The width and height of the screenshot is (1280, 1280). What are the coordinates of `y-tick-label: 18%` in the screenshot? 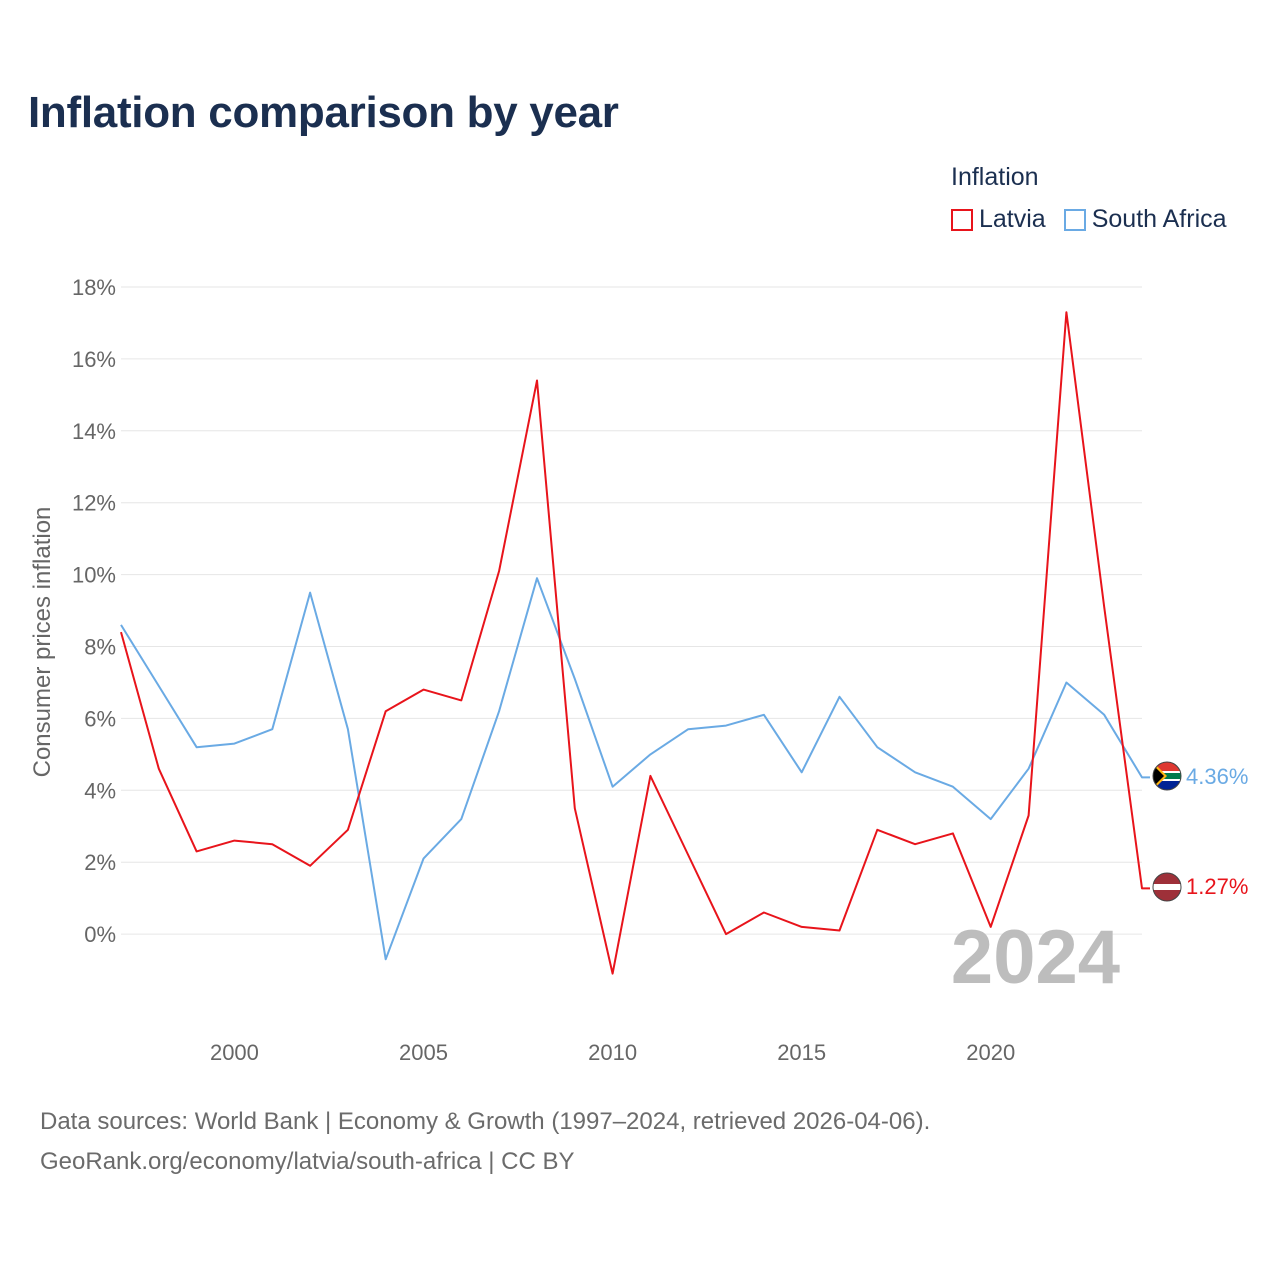 It's located at (94, 287).